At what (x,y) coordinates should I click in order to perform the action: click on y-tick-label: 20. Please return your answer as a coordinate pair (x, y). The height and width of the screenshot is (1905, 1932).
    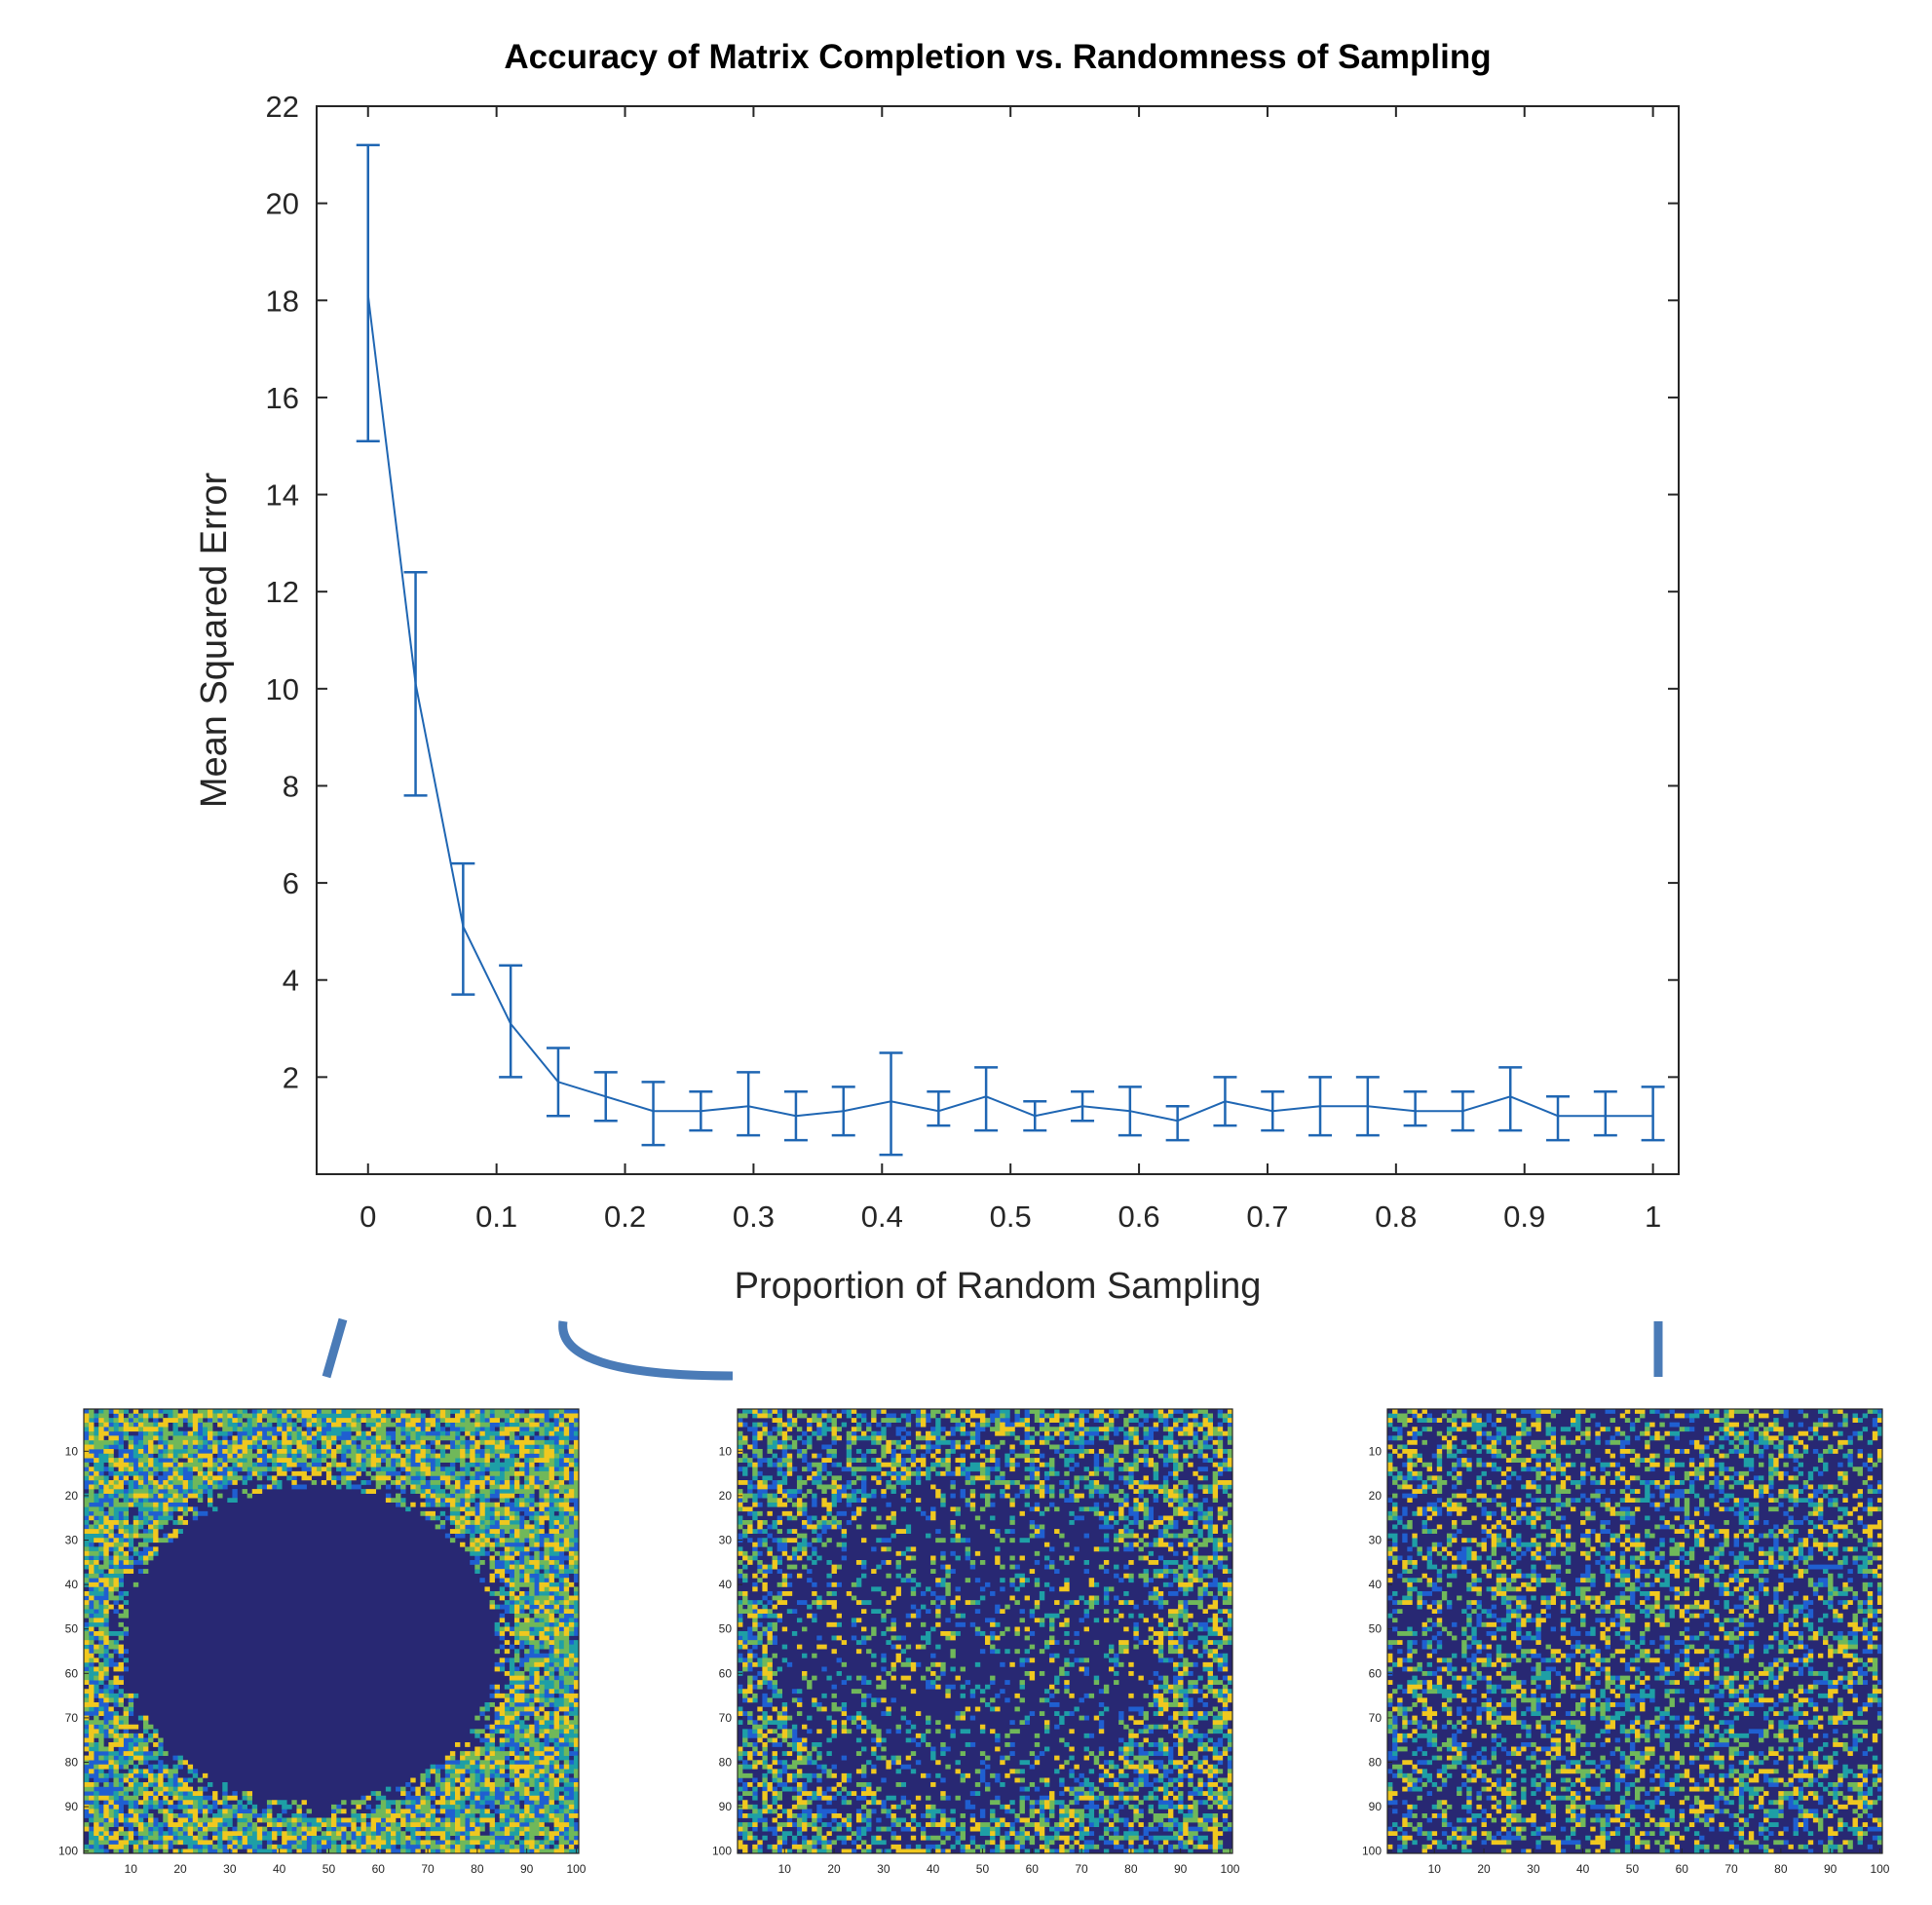
    Looking at the image, I should click on (282, 204).